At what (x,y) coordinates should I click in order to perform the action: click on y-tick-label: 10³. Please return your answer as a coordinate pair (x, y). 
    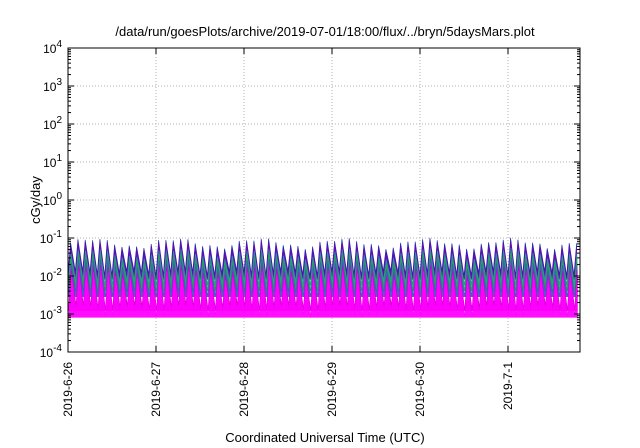
    Looking at the image, I should click on (52, 85).